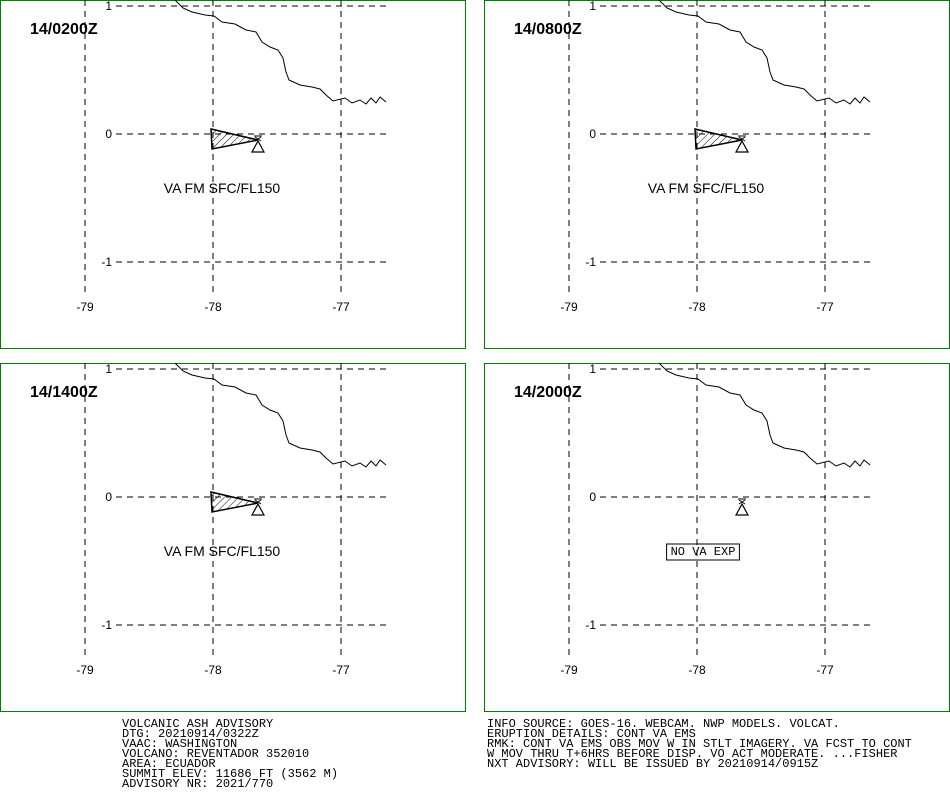 This screenshot has width=950, height=812. I want to click on panel-time: 14/0800Z, so click(548, 29).